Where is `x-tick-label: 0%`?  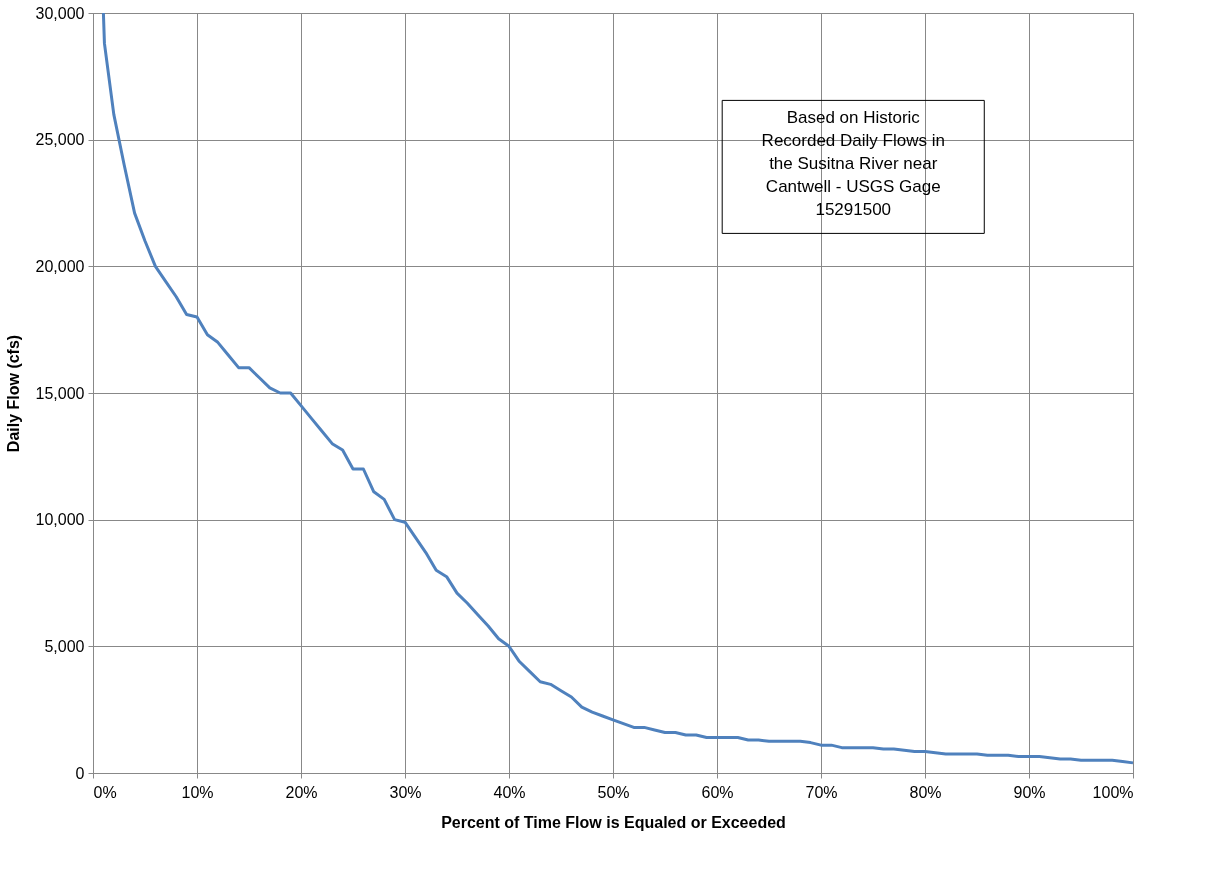 x-tick-label: 0% is located at coordinates (105, 792).